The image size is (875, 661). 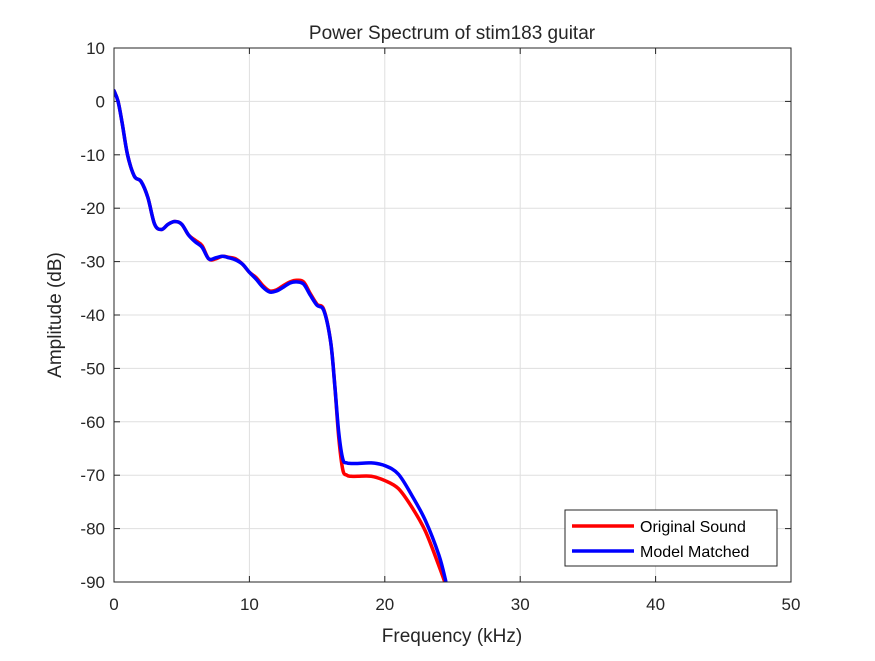 What do you see at coordinates (92, 475) in the screenshot?
I see `y-tick-label: -70` at bounding box center [92, 475].